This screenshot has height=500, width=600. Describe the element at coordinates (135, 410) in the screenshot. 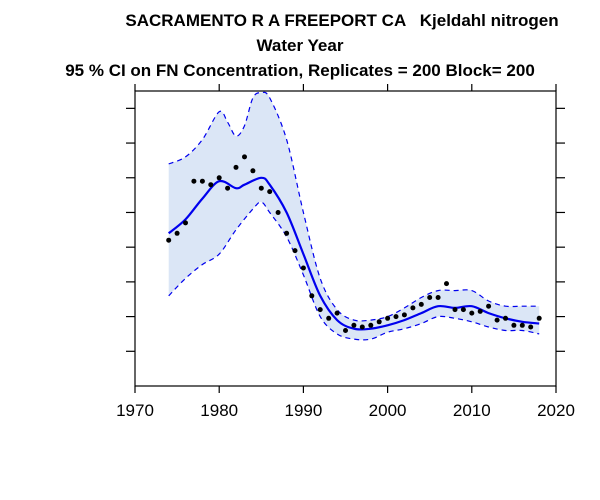

I see `x-tick-label: 1970` at that location.